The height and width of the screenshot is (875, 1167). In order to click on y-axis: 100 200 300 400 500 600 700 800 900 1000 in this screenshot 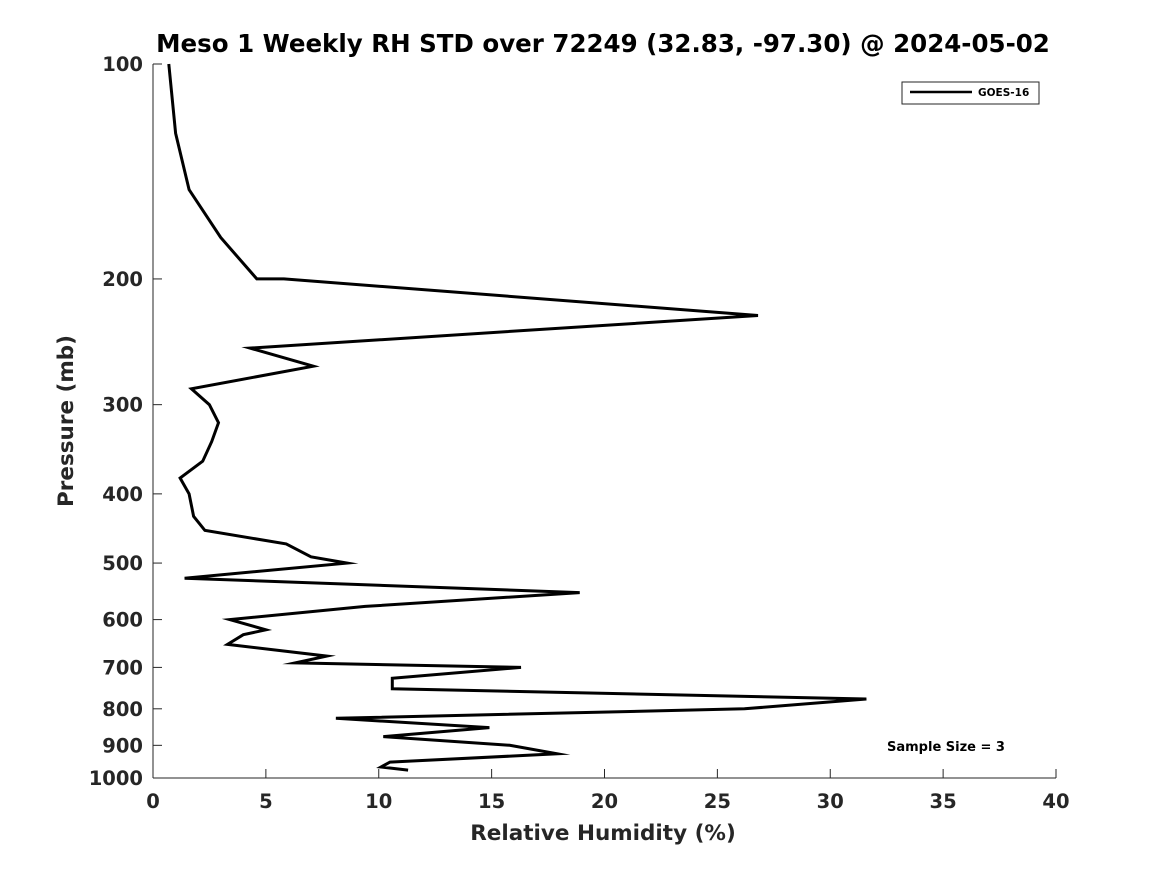, I will do `click(125, 421)`.